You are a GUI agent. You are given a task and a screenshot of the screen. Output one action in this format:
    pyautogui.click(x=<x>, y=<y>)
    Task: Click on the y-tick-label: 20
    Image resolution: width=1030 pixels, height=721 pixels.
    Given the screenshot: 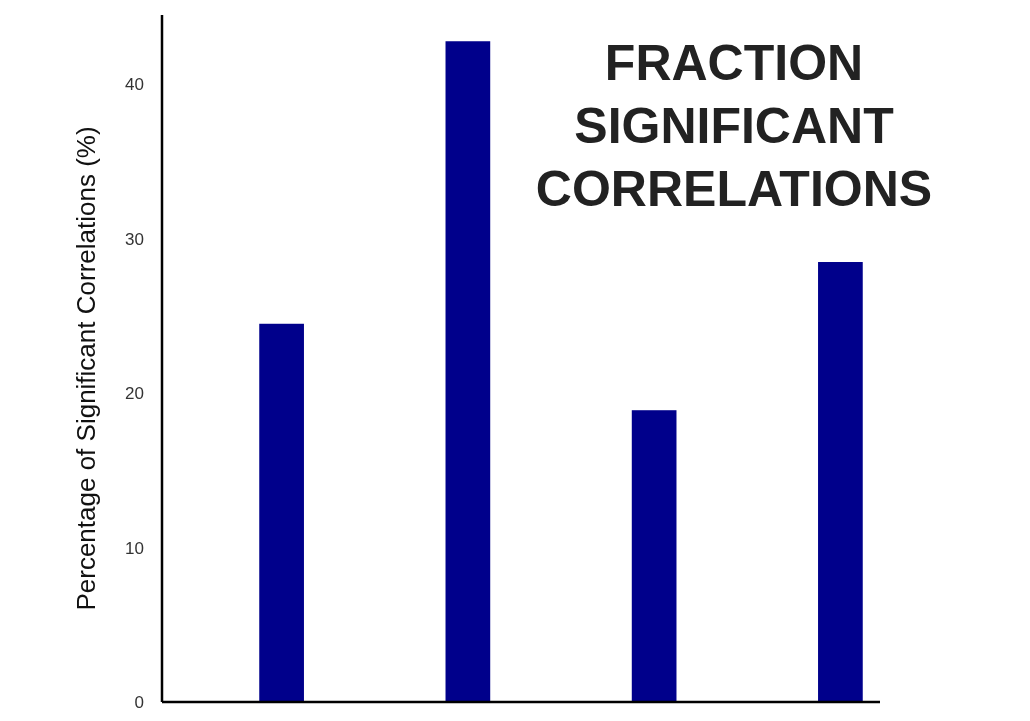 What is the action you would take?
    pyautogui.click(x=134, y=394)
    